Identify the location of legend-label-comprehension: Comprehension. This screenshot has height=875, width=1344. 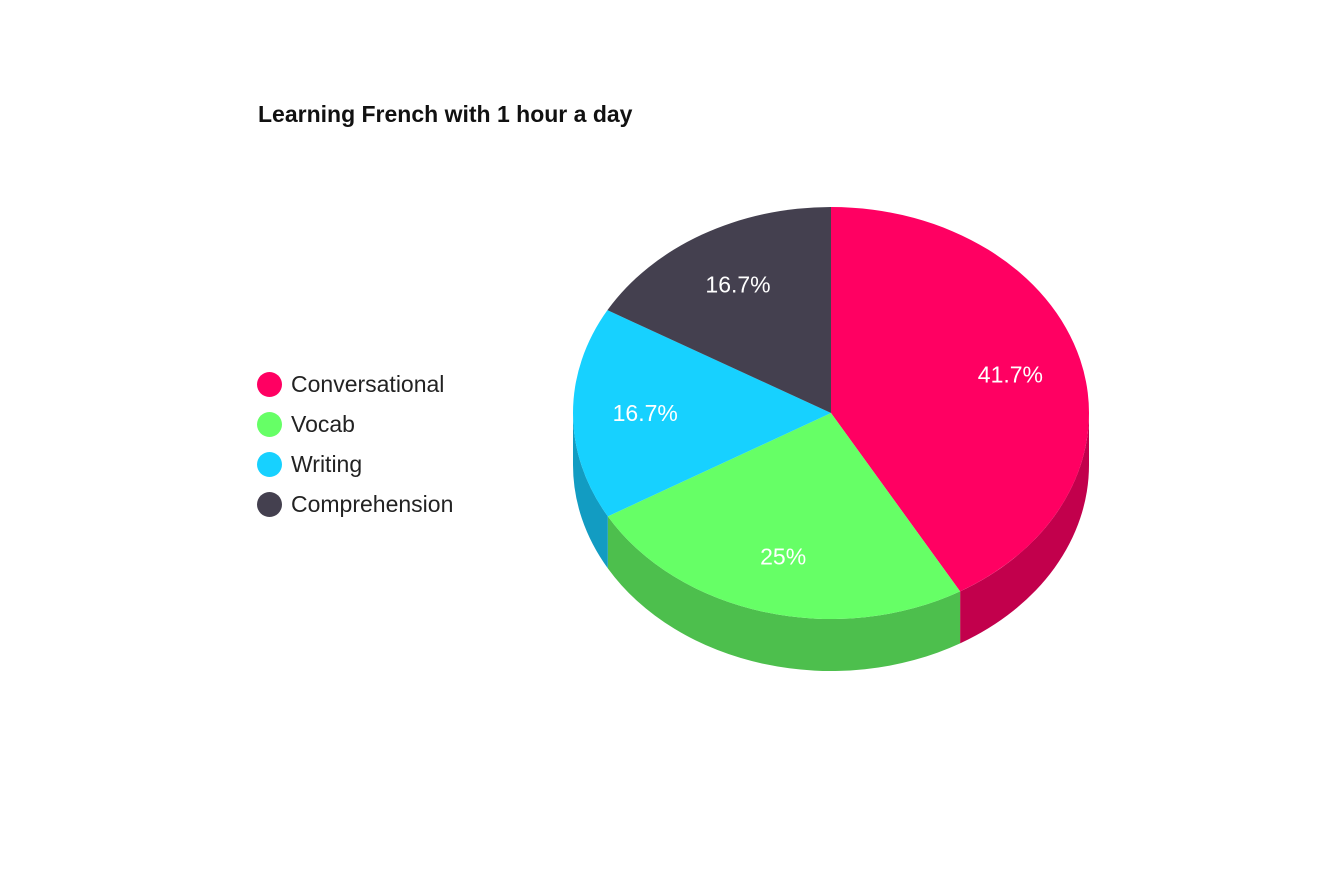
(372, 503).